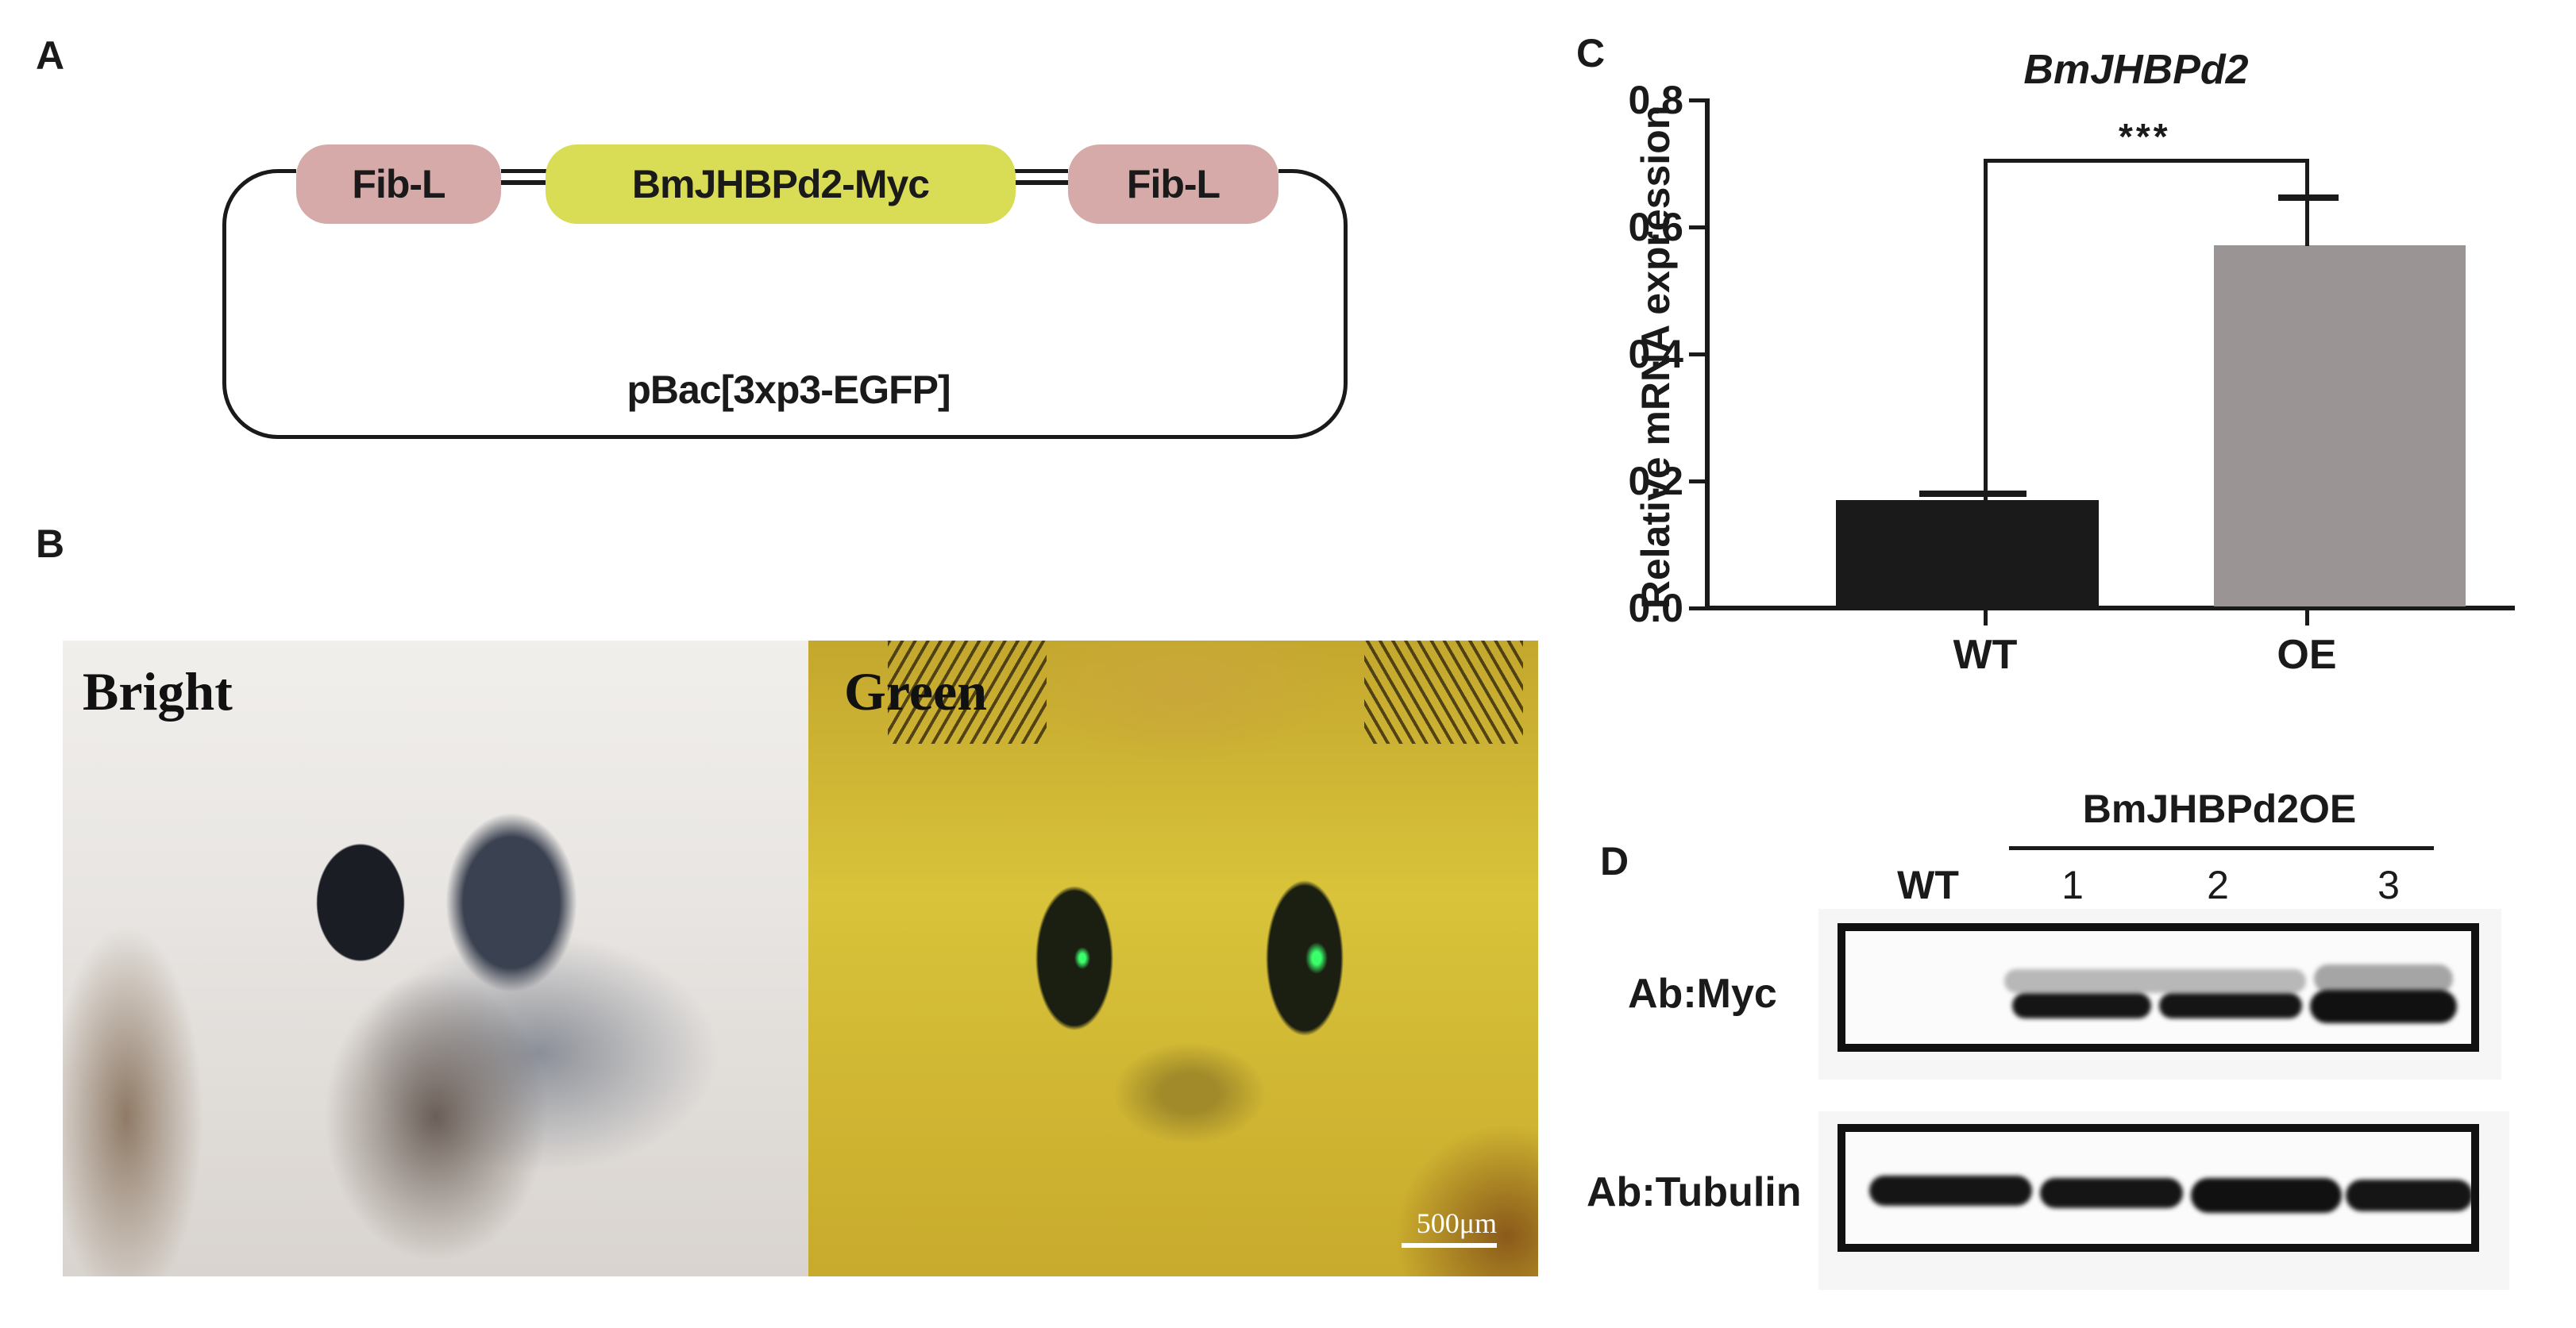  What do you see at coordinates (50, 544) in the screenshot?
I see `panel-b-label: B` at bounding box center [50, 544].